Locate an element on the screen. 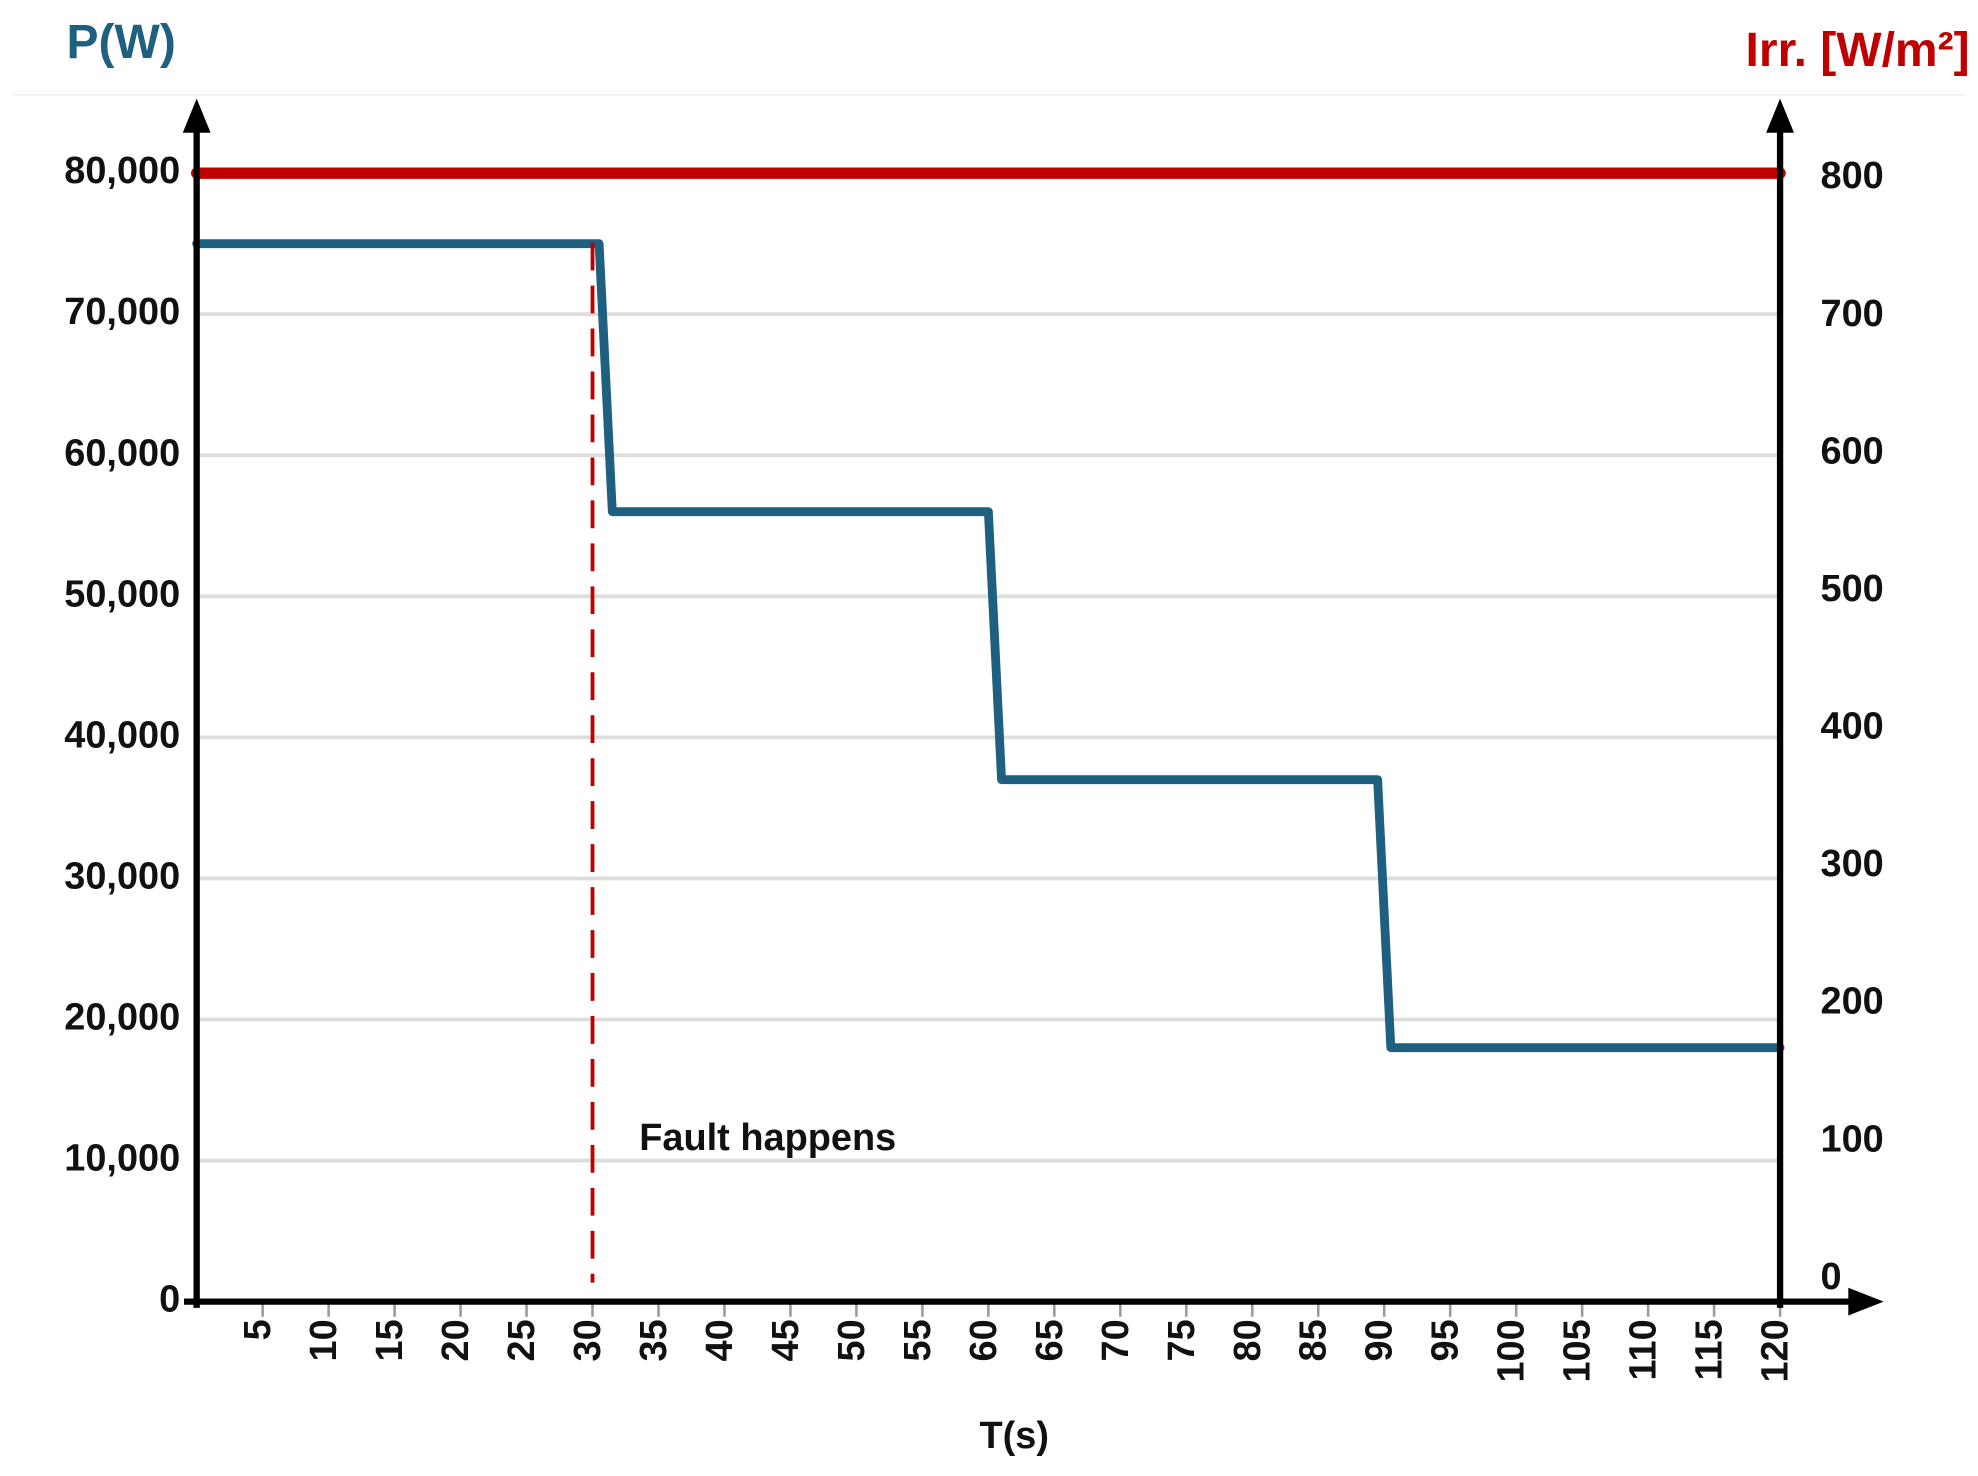 This screenshot has height=1476, width=1978. x-tick-label: 45 is located at coordinates (786, 1340).